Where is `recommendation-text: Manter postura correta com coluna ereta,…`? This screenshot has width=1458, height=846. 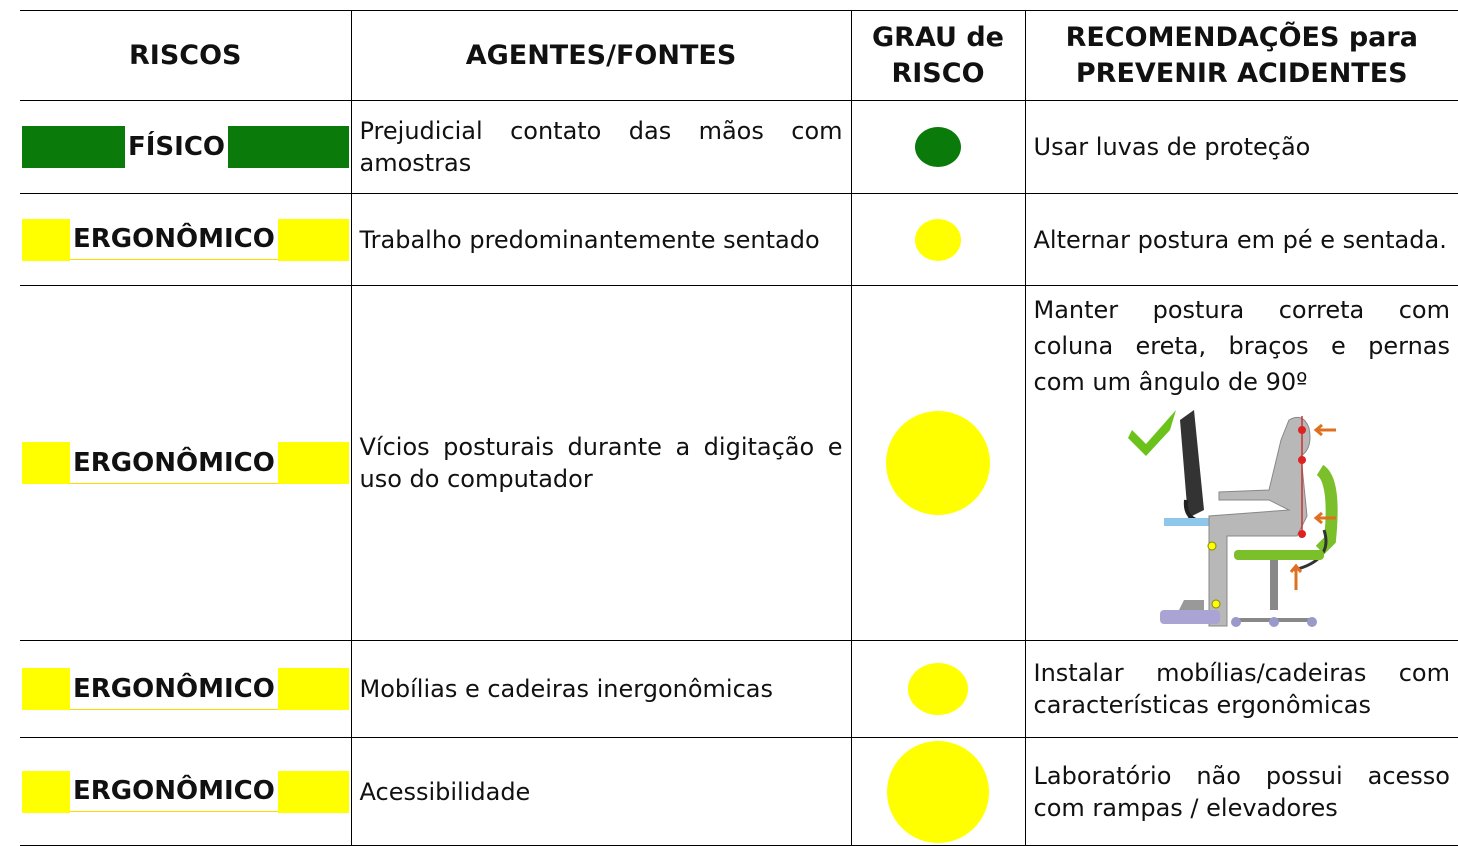 recommendation-text: Manter postura correta com coluna ereta,… is located at coordinates (1242, 346).